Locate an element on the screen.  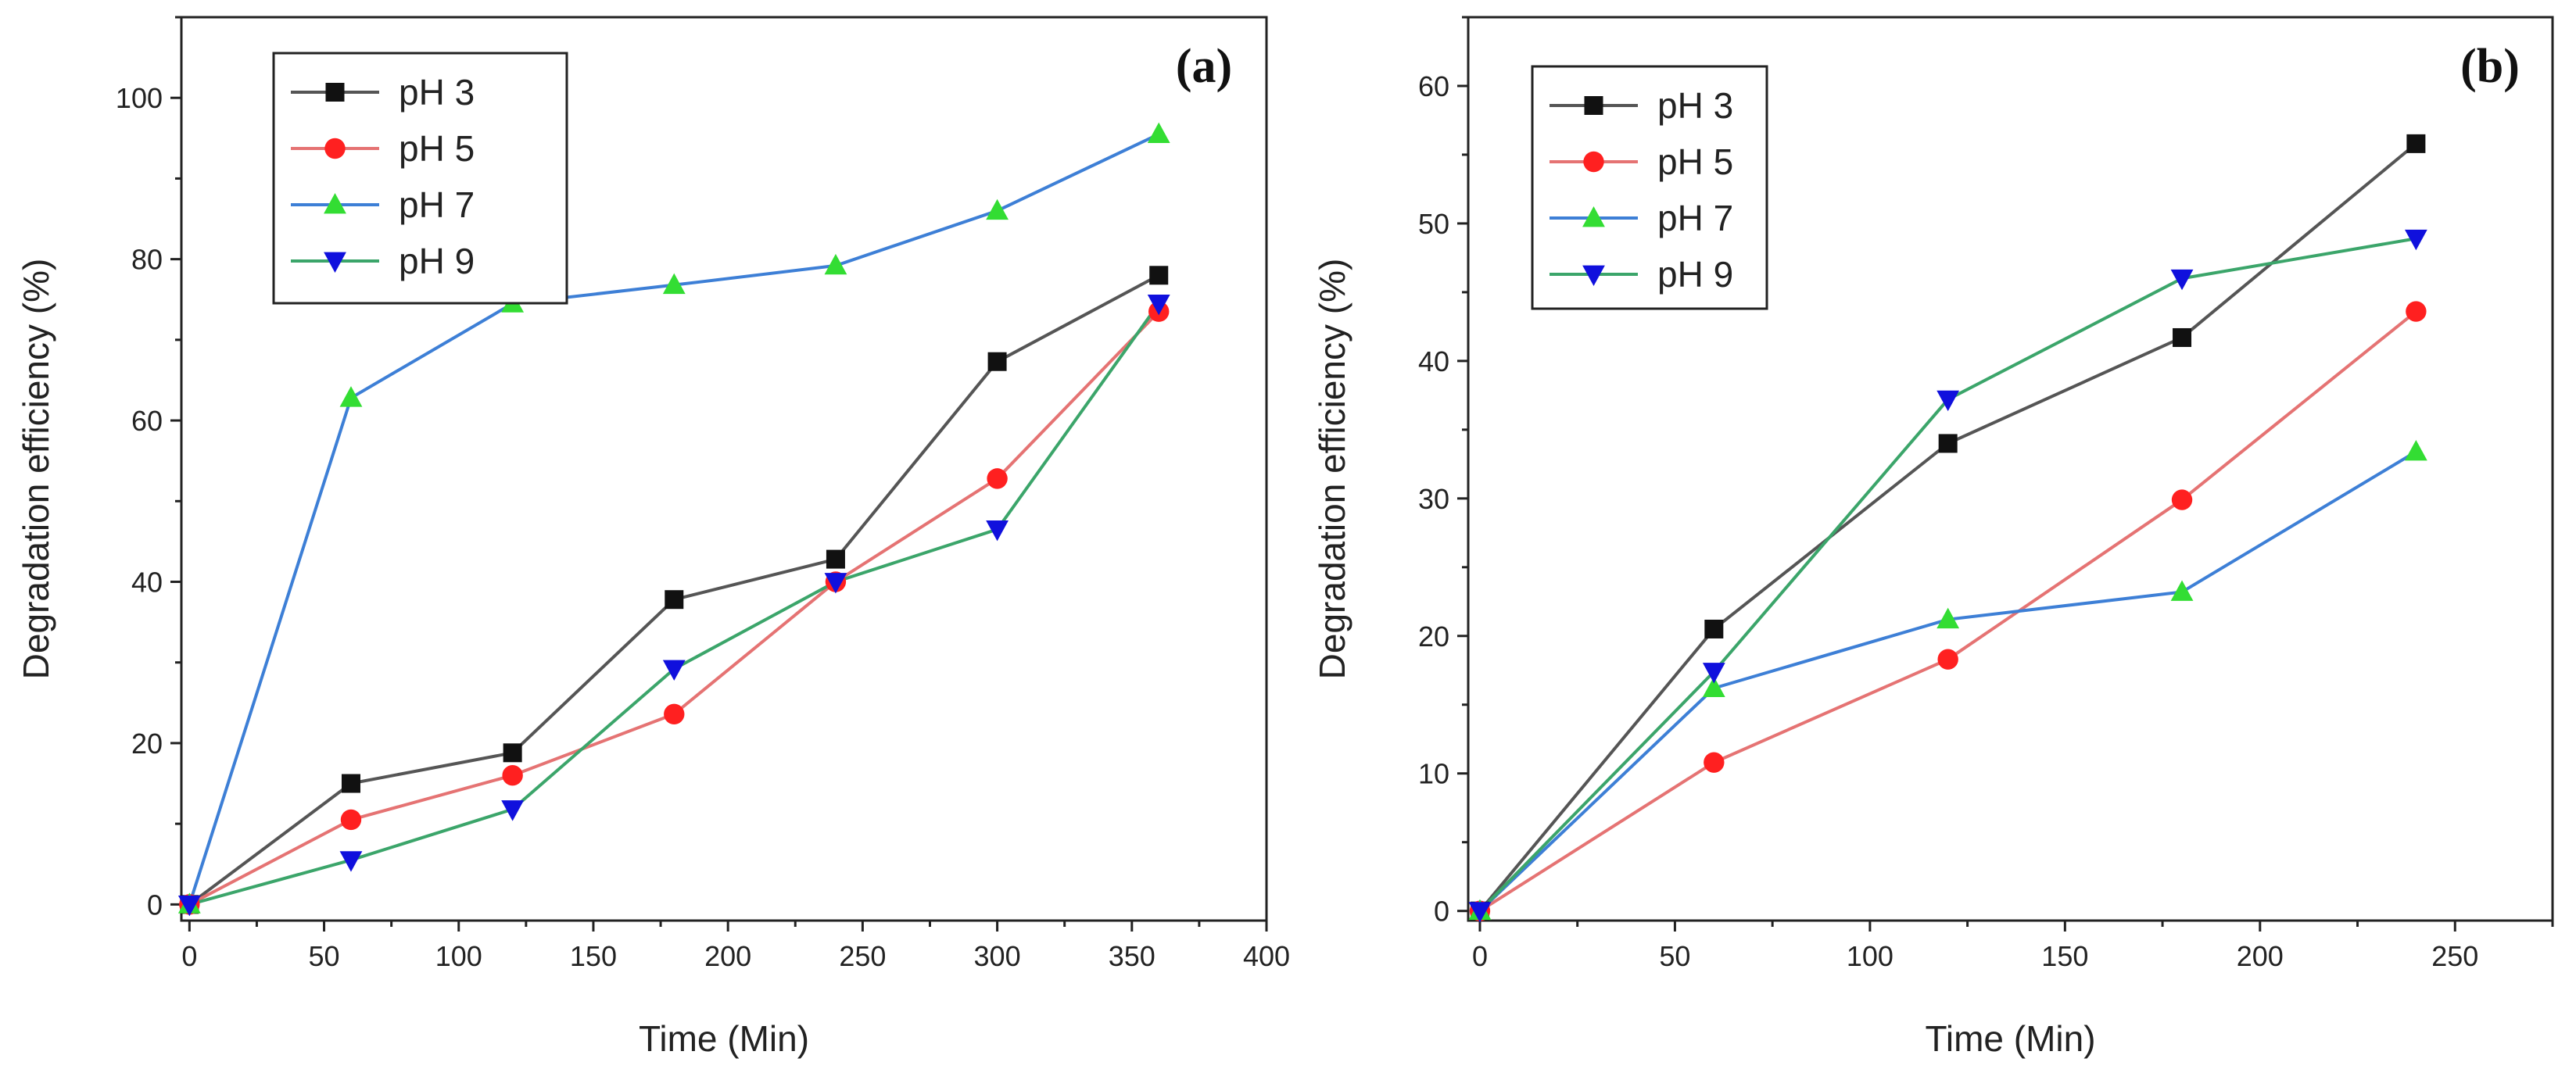
x-tick-label: 400 is located at coordinates (1266, 956).